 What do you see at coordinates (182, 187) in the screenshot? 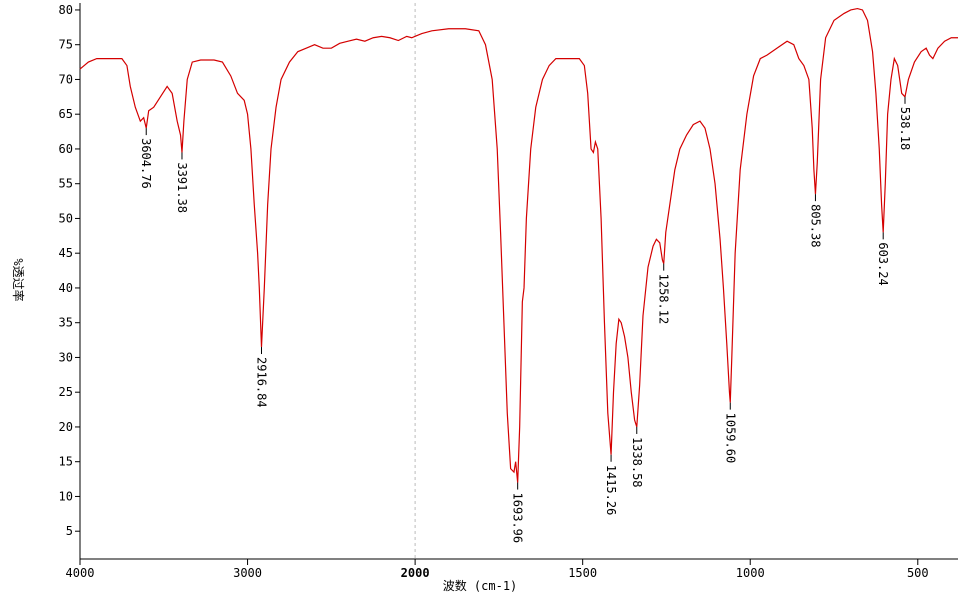
I see `peak-label: 3391.38` at bounding box center [182, 187].